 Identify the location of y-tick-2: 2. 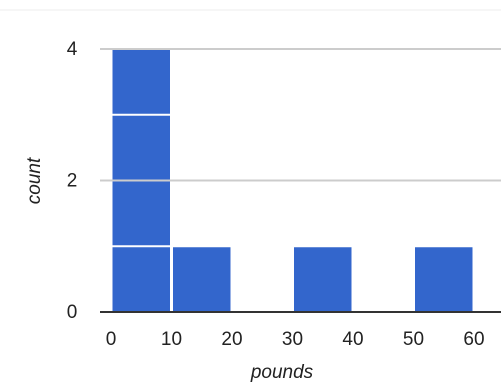
(72, 181).